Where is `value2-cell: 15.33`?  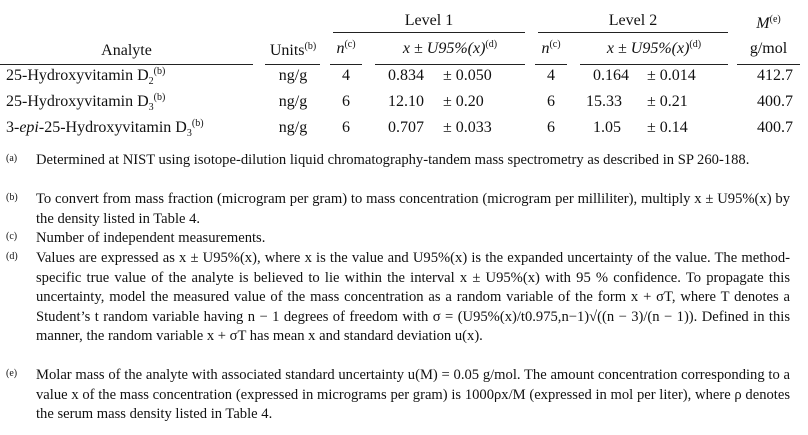
value2-cell: 15.33 is located at coordinates (604, 101).